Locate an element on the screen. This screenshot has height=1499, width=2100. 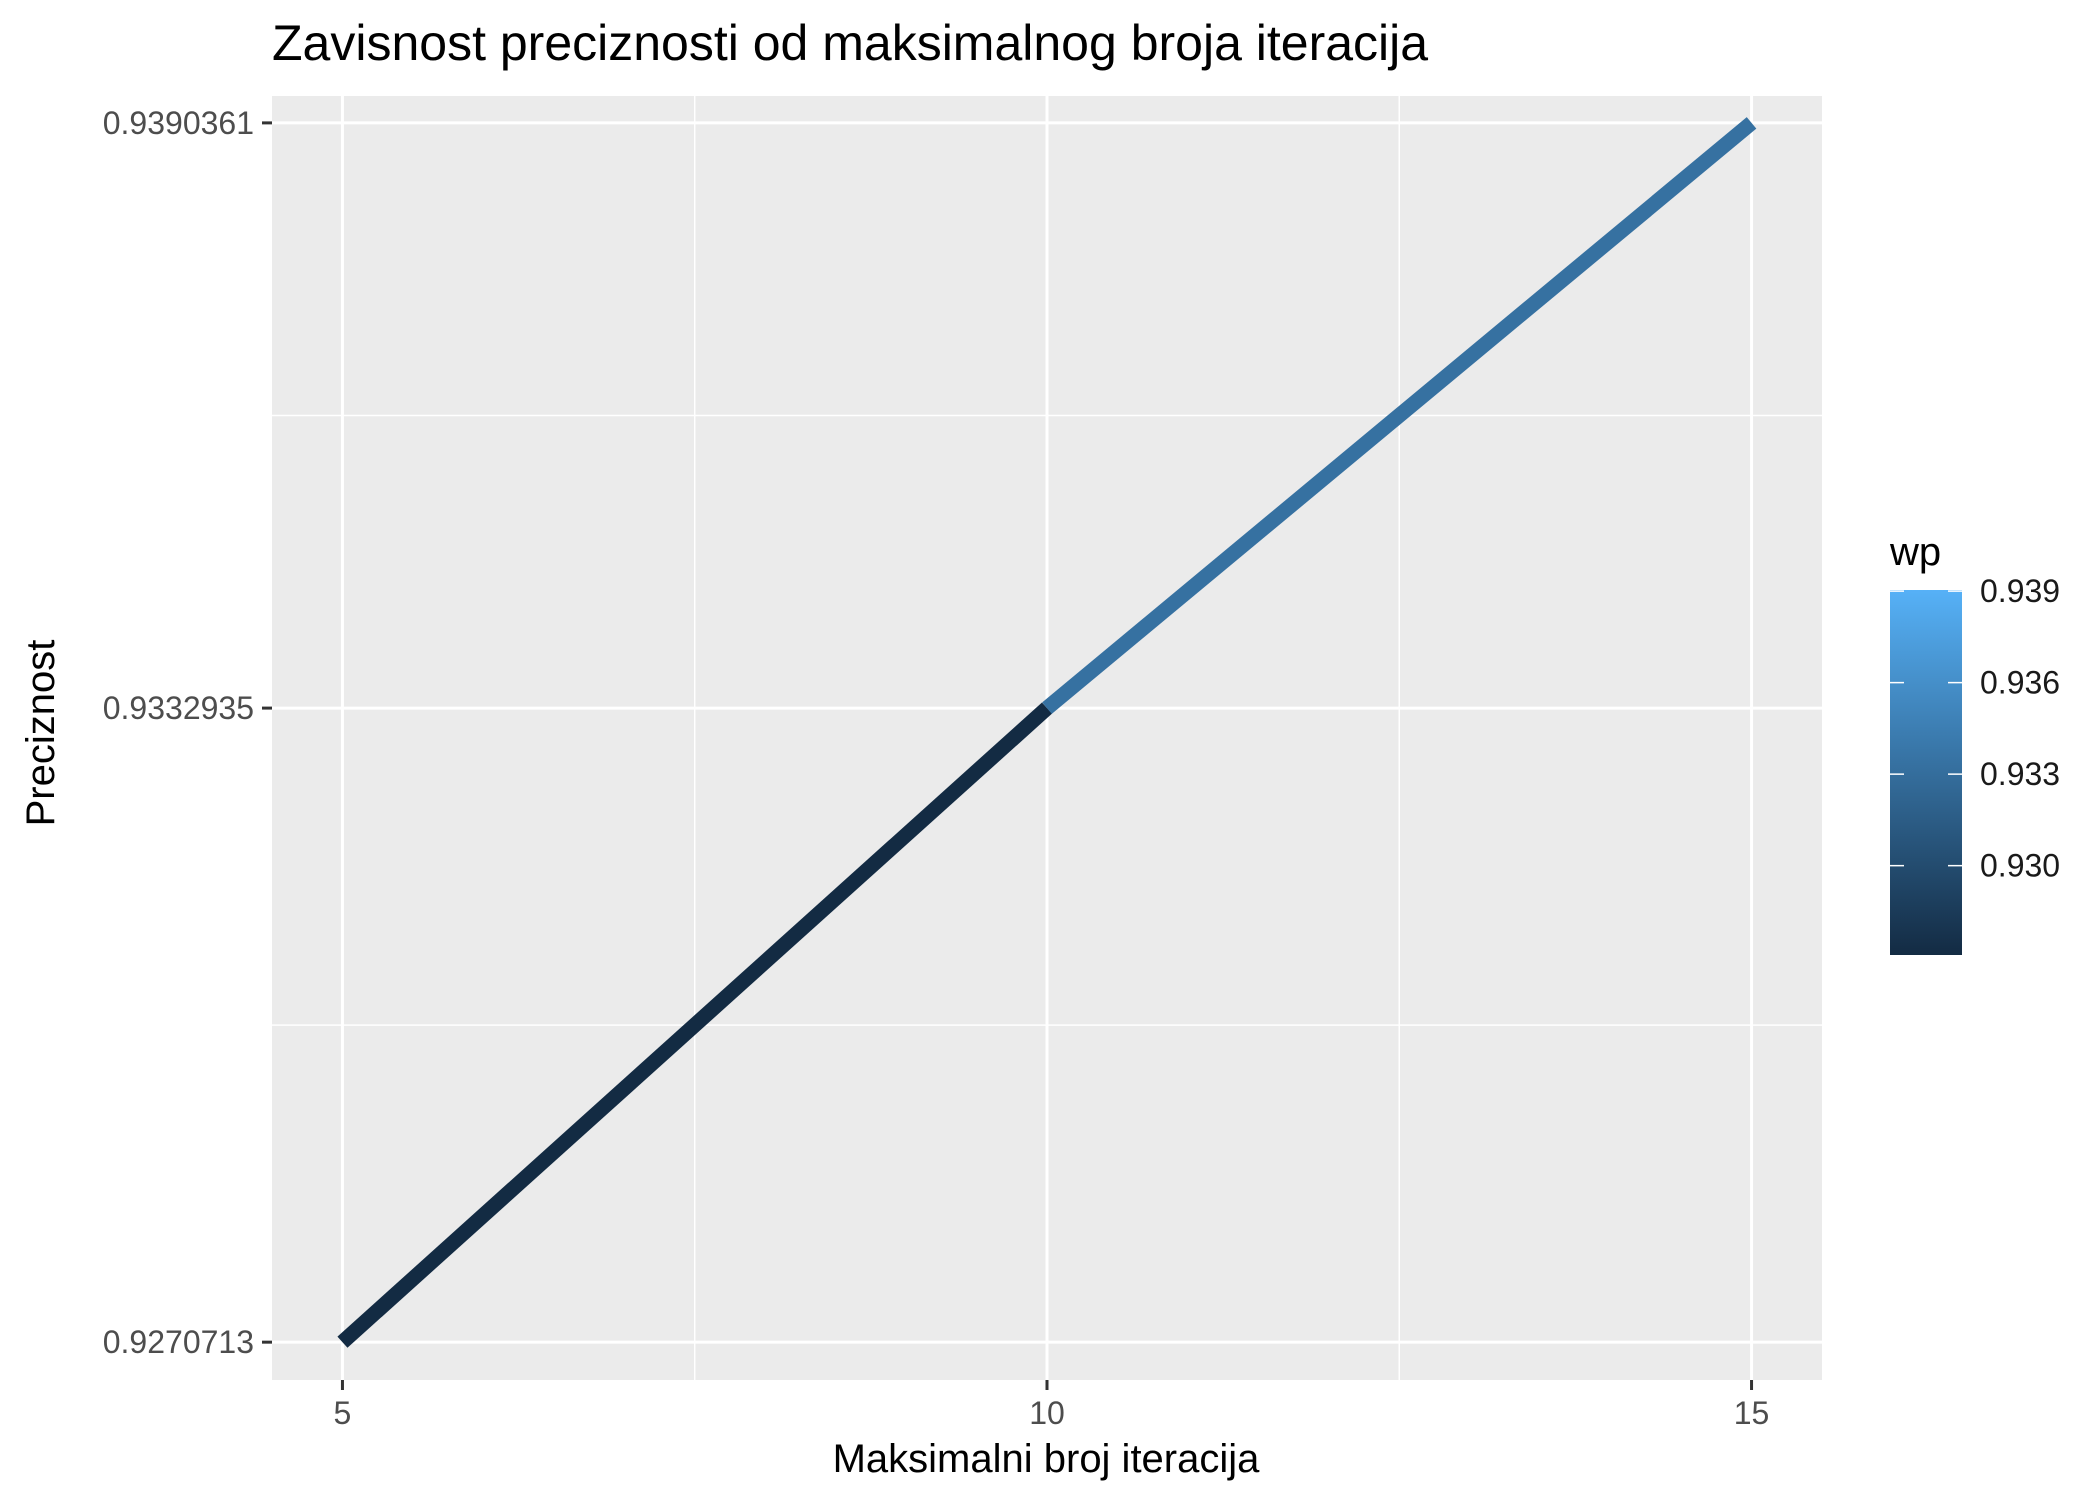
legend-label: 0.933 is located at coordinates (2020, 774).